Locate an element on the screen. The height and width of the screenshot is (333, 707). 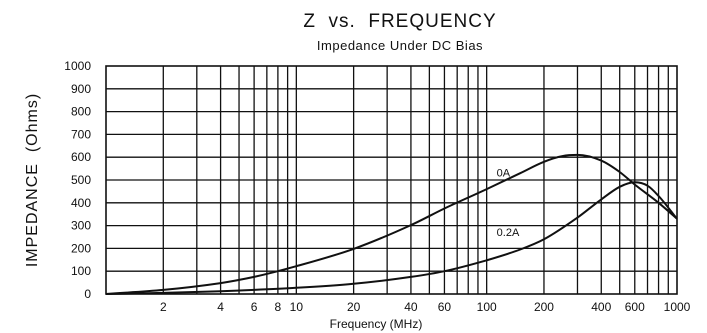
x-tick-label: 40 is located at coordinates (411, 307).